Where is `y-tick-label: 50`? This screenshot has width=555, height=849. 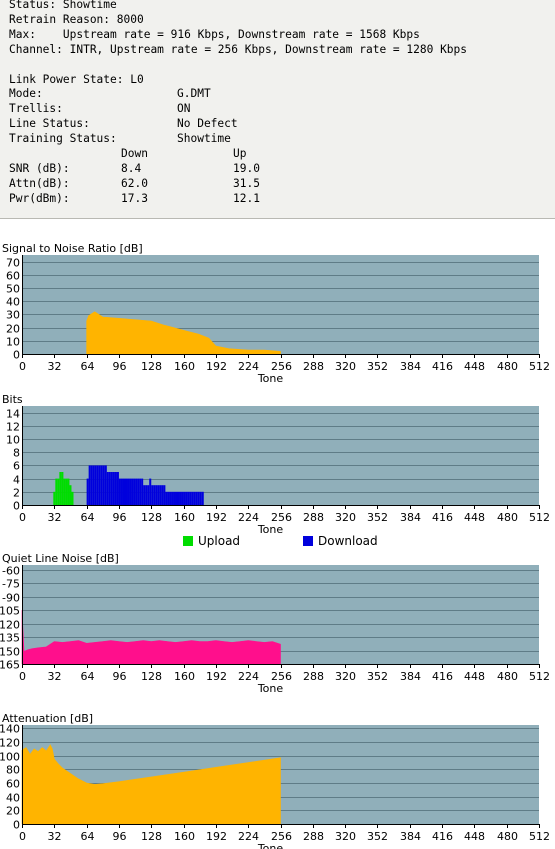
y-tick-label: 50 is located at coordinates (13, 289).